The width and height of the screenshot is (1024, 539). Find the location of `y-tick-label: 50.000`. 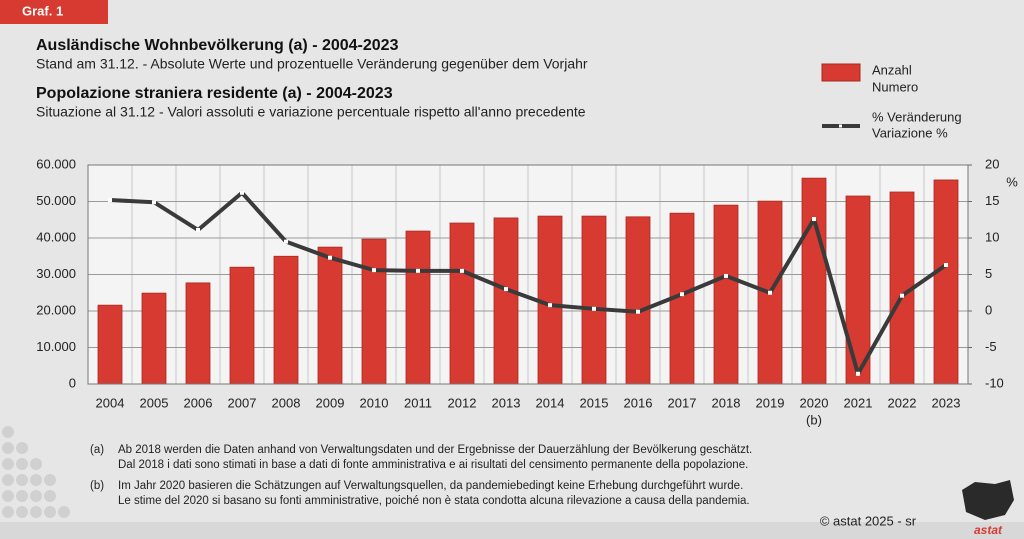

y-tick-label: 50.000 is located at coordinates (56, 200).